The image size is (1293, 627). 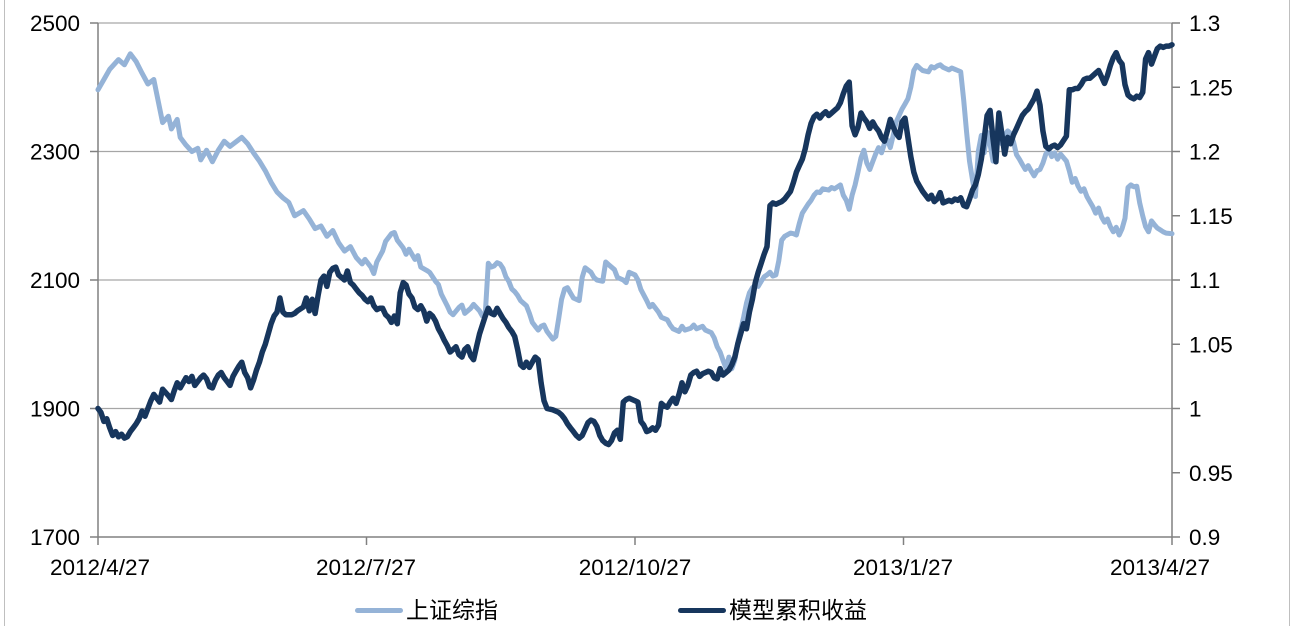 What do you see at coordinates (1211, 216) in the screenshot?
I see `right-axis-tick-label: 1.15` at bounding box center [1211, 216].